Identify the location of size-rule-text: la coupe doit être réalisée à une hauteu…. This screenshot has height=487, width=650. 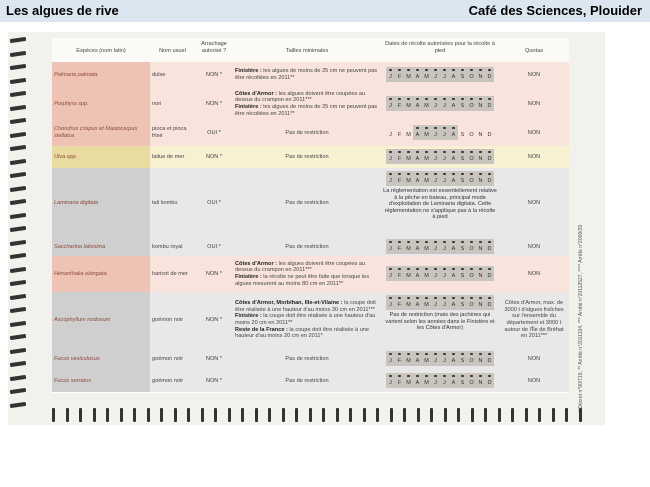
(305, 319).